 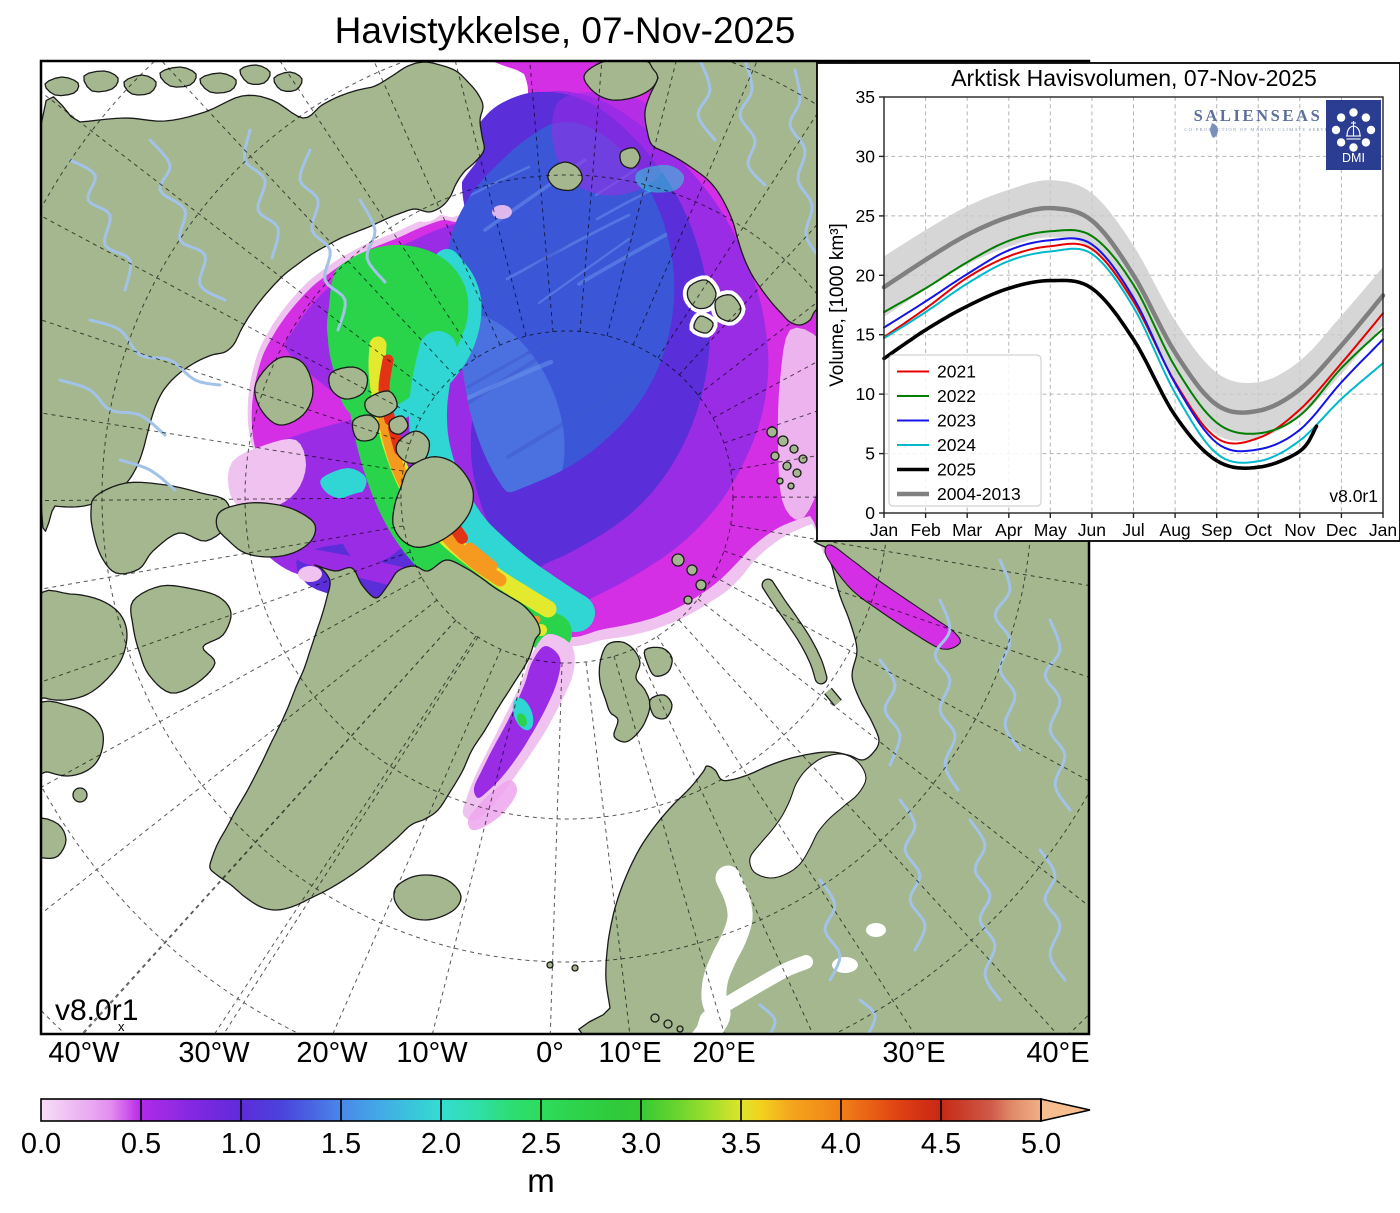 I want to click on svg-text: Volume, [1000 km³], so click(x=837, y=305).